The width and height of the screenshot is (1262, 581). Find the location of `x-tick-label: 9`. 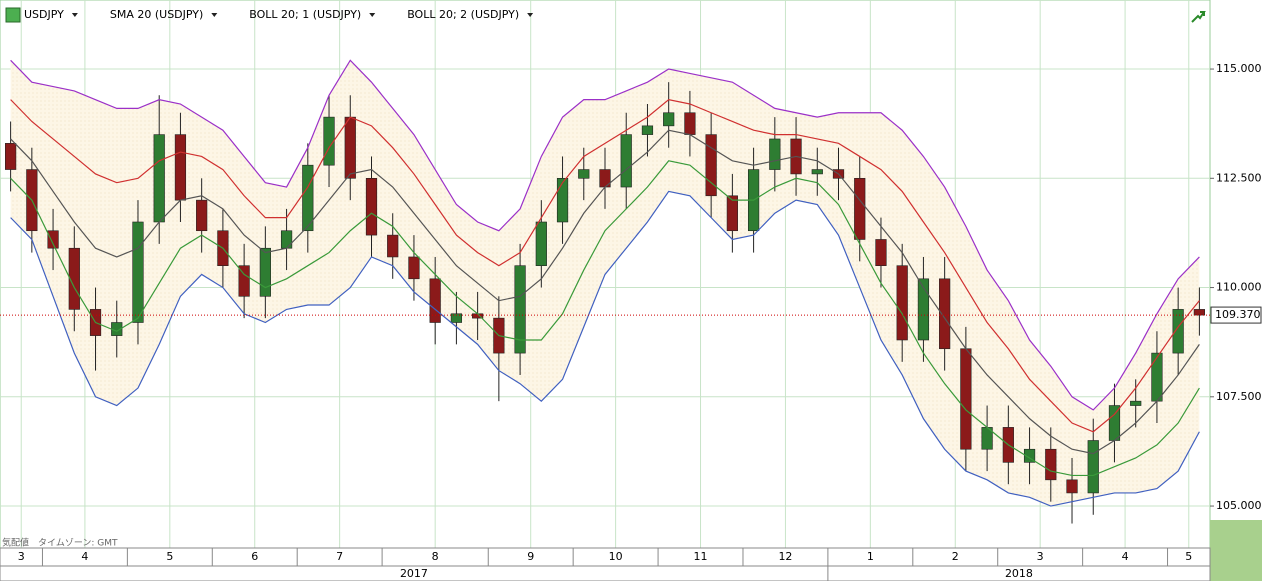

x-tick-label: 9 is located at coordinates (530, 556).